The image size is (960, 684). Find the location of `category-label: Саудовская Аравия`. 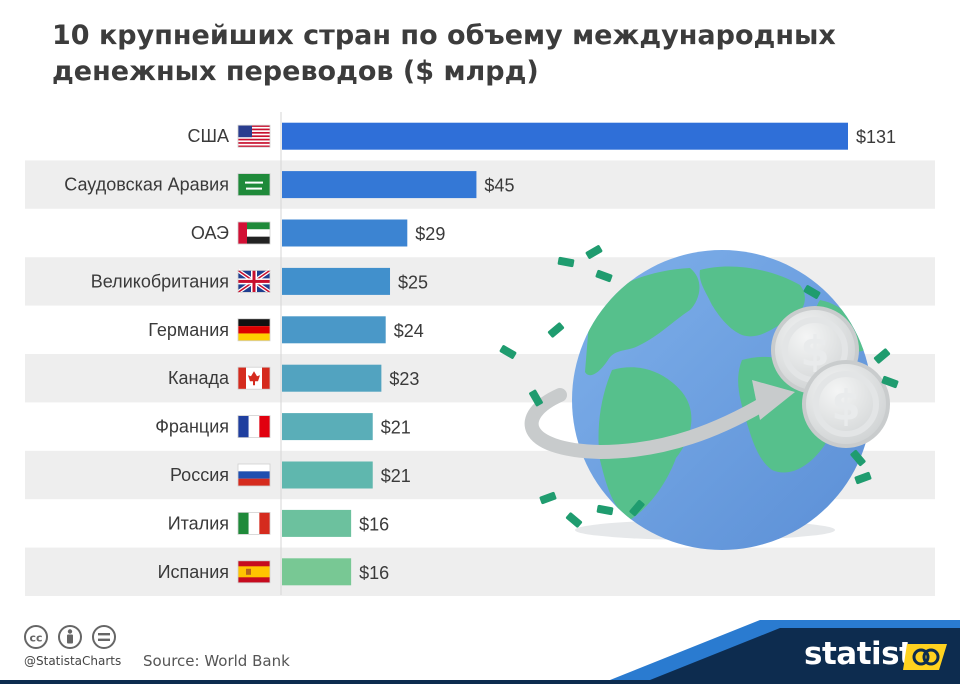

category-label: Саудовская Аравия is located at coordinates (146, 185).